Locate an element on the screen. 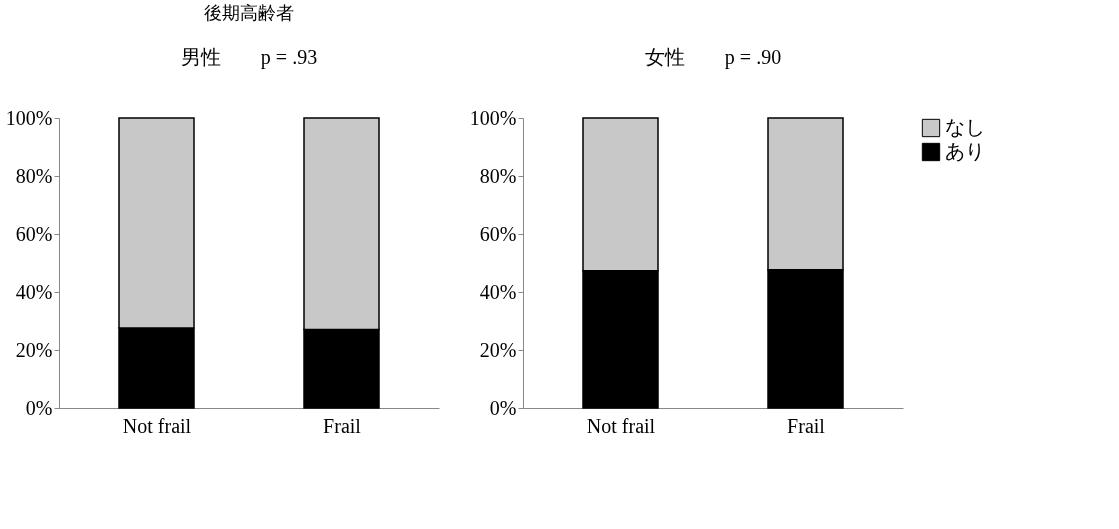  chart-subtitle: 女性 p = .90 is located at coordinates (713, 57).